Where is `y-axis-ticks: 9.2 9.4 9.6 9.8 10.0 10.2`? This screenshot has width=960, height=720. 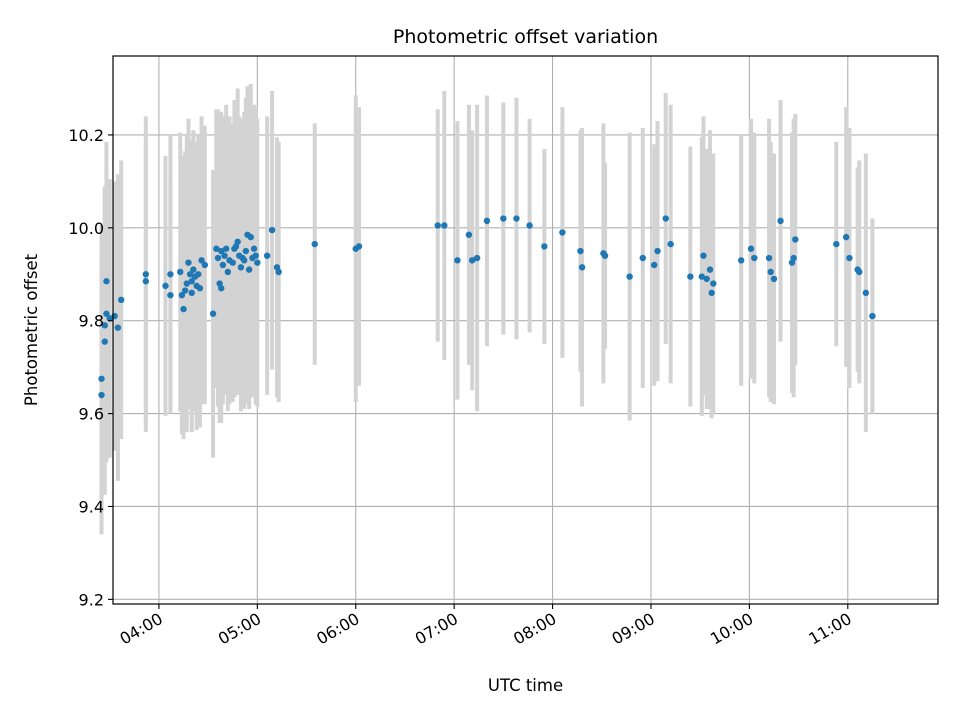 y-axis-ticks: 9.2 9.4 9.6 9.8 10.0 10.2 is located at coordinates (90, 367).